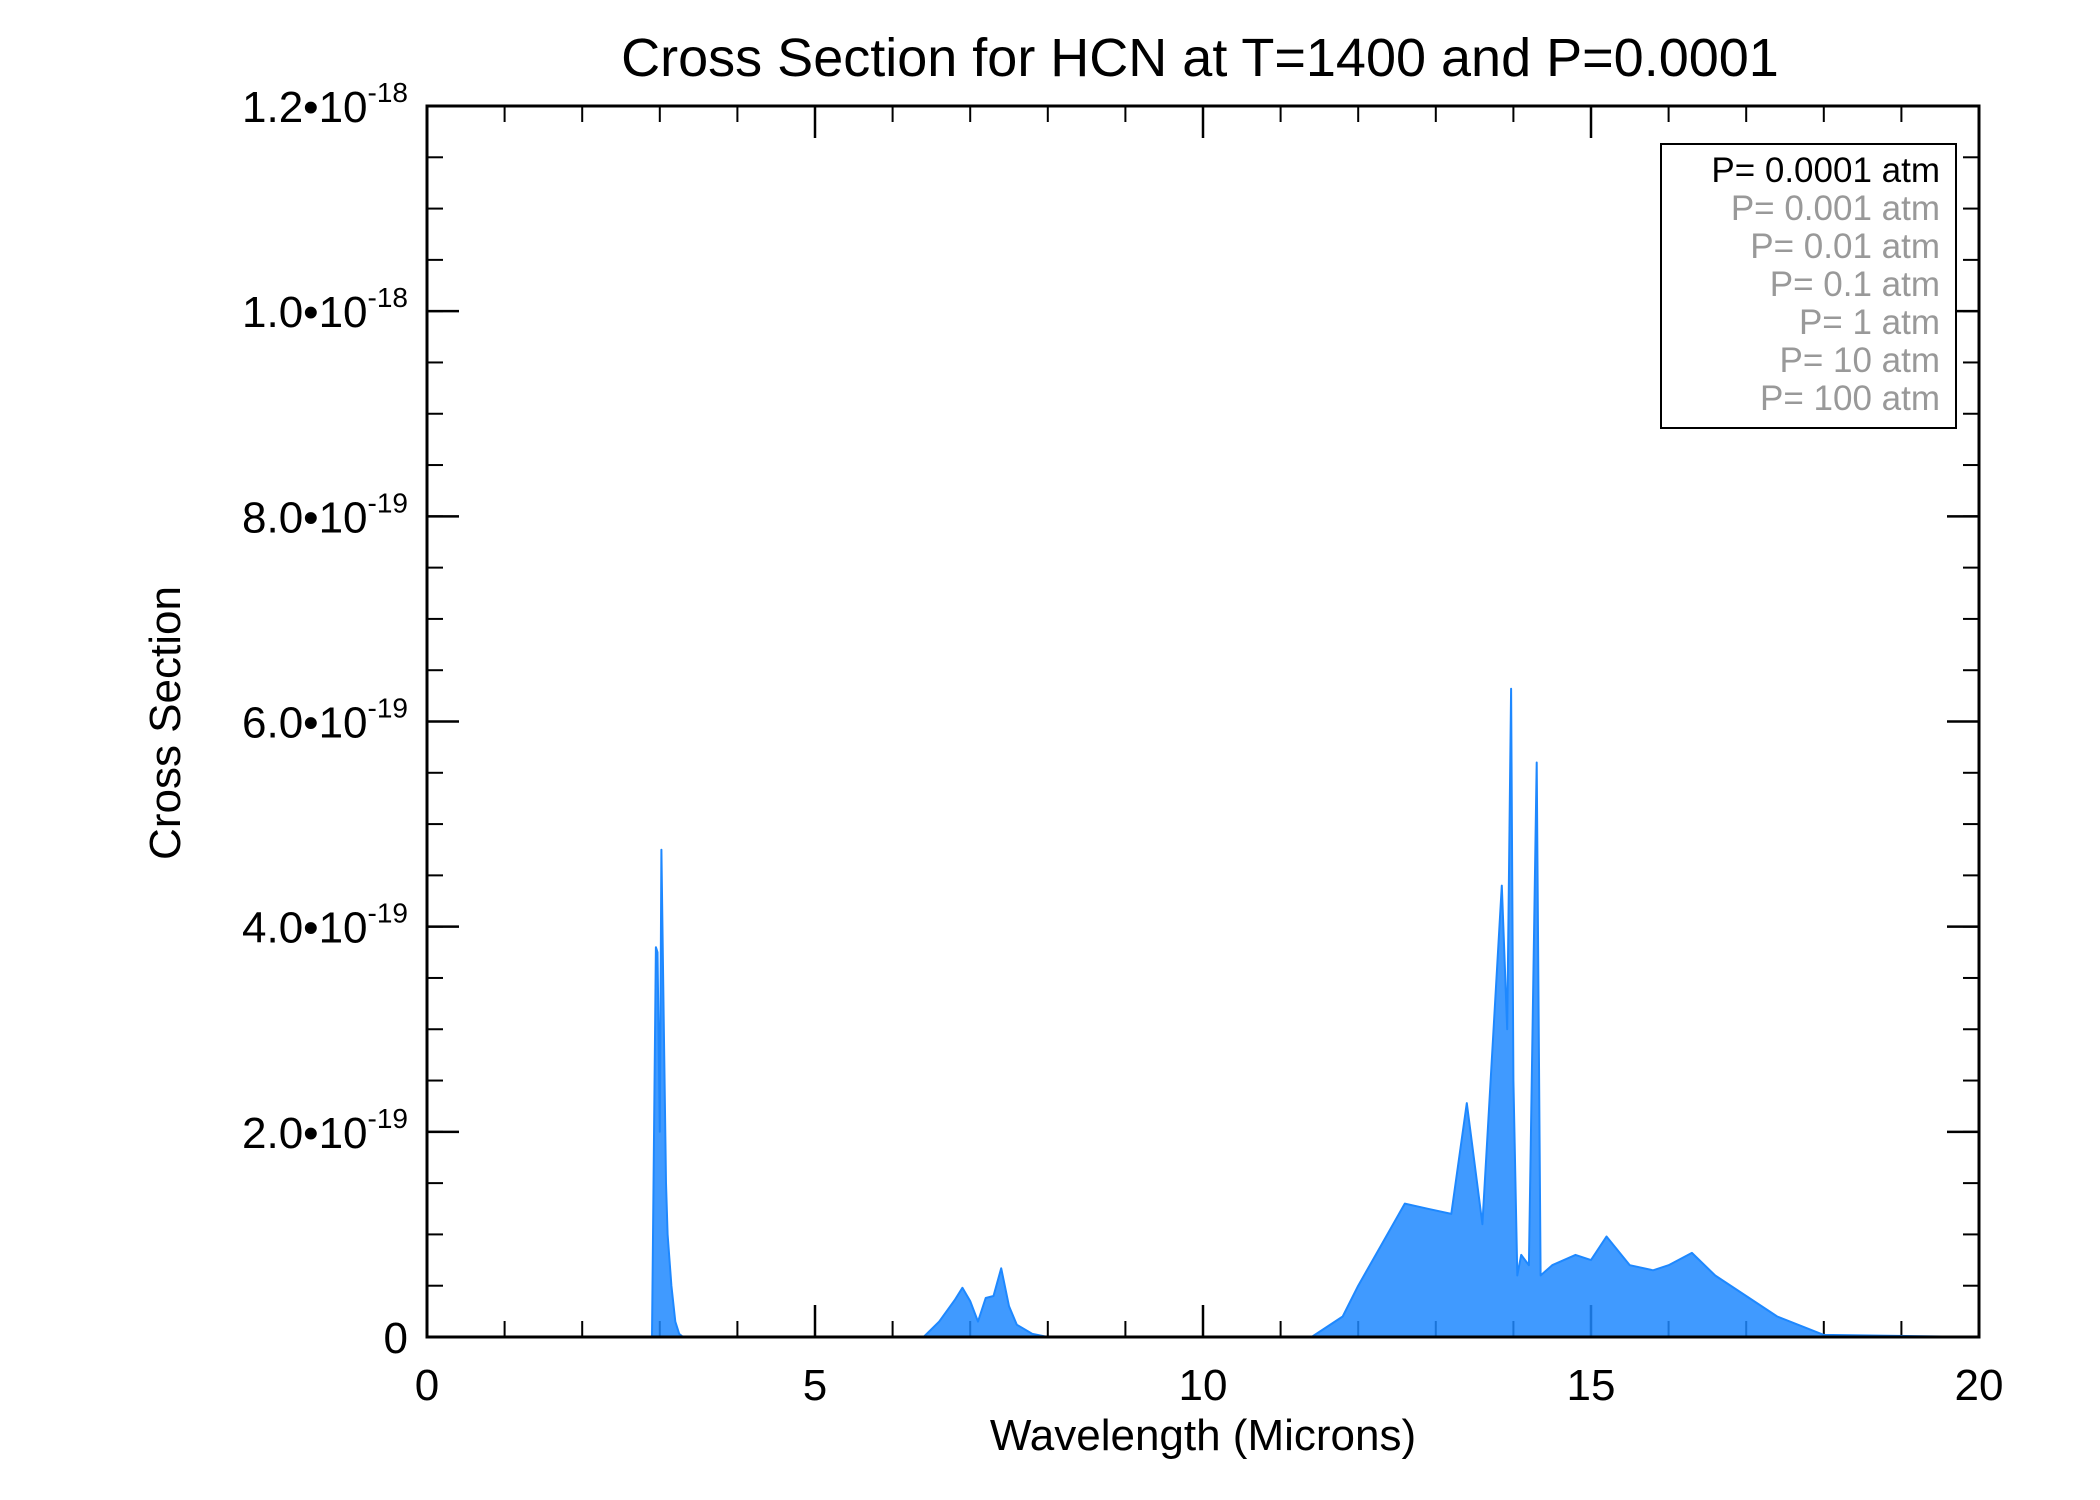  Describe the element at coordinates (1203, 1385) in the screenshot. I see `x-tick-label: 10` at that location.